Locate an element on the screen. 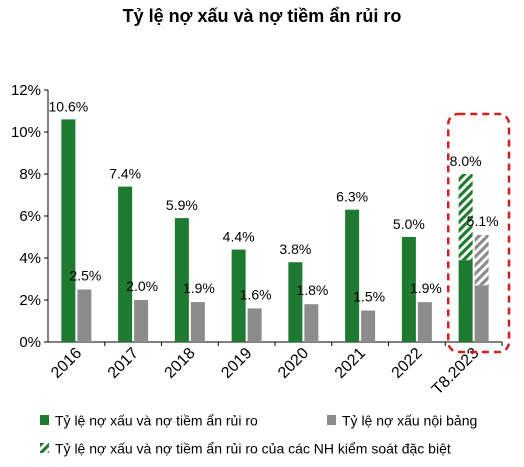 The image size is (524, 467). x-tick-label: 2016 is located at coordinates (66, 363).